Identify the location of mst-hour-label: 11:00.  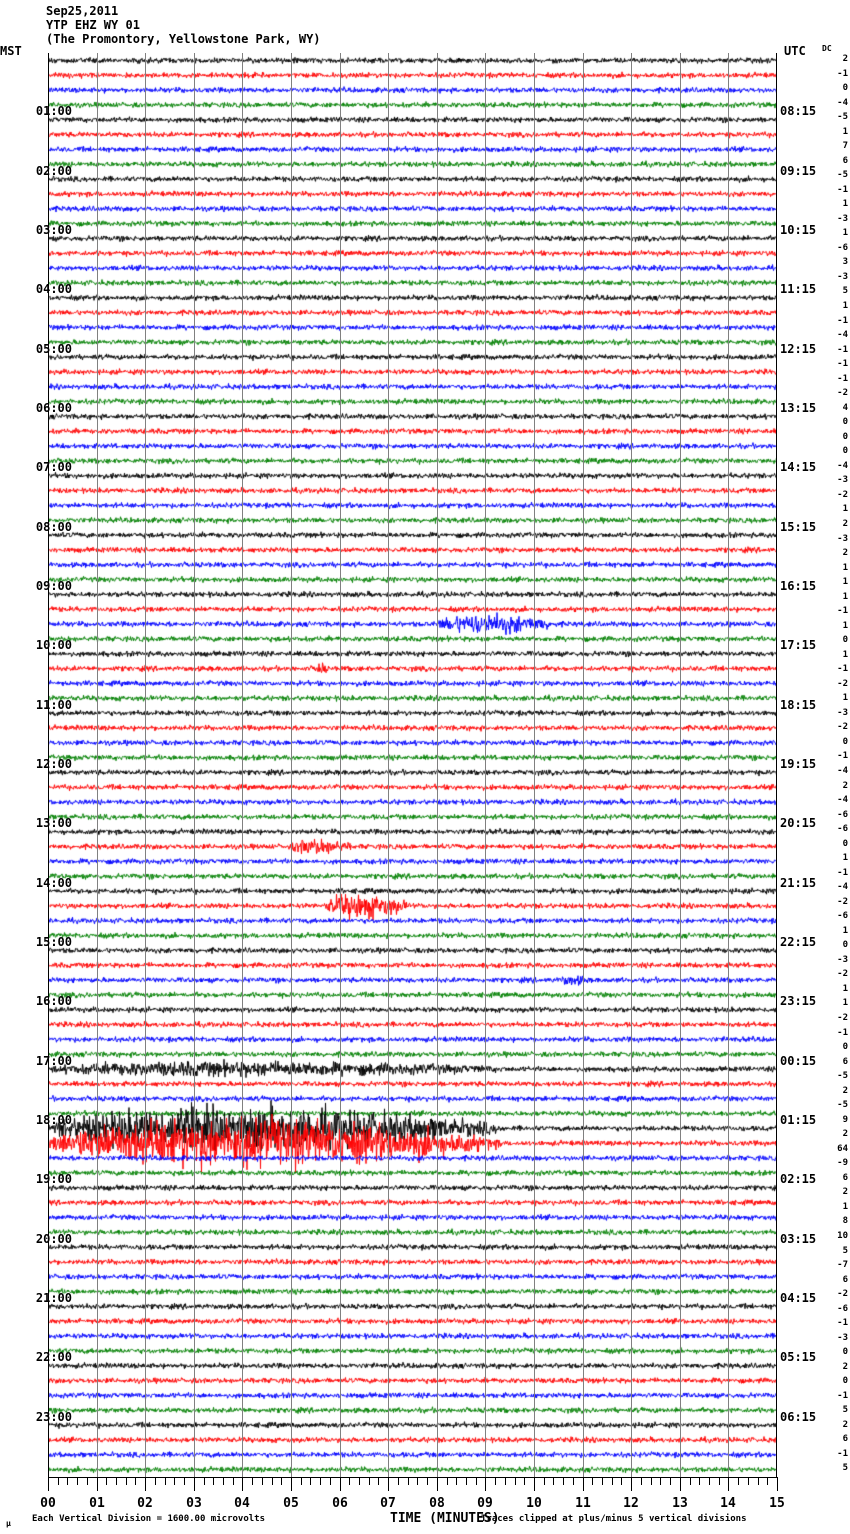
(53, 704).